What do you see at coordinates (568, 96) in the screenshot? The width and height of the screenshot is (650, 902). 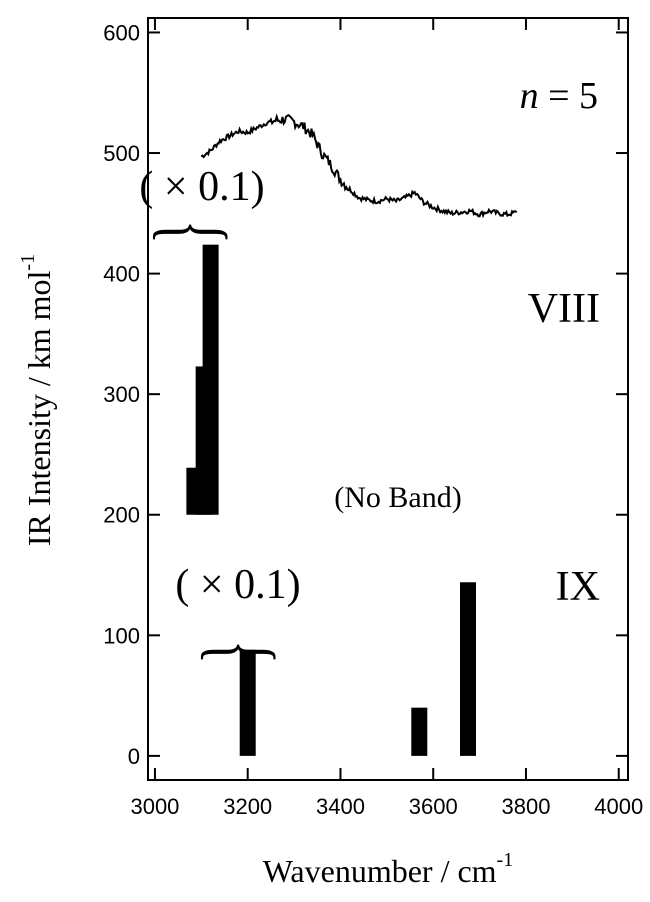 I see `panel-label-rest: = 5` at bounding box center [568, 96].